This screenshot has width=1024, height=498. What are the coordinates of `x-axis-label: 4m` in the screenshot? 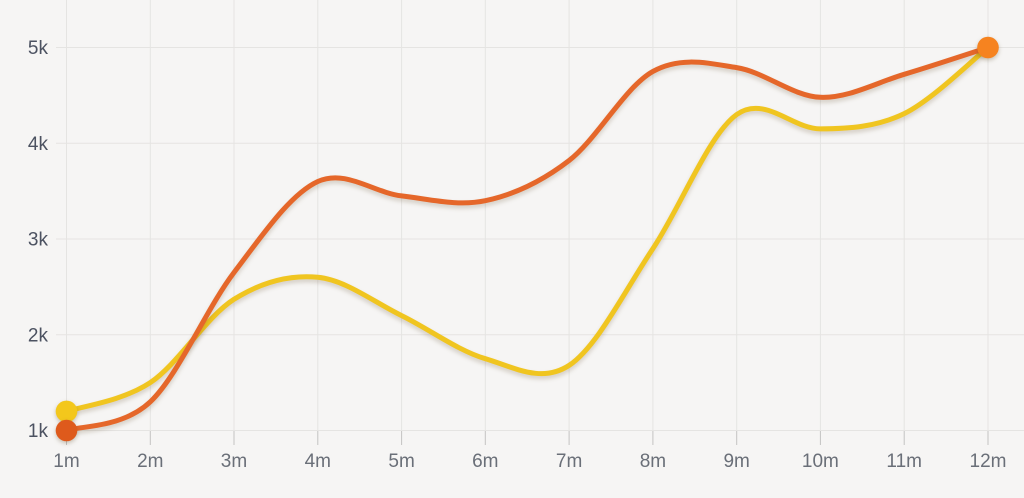 It's located at (318, 461).